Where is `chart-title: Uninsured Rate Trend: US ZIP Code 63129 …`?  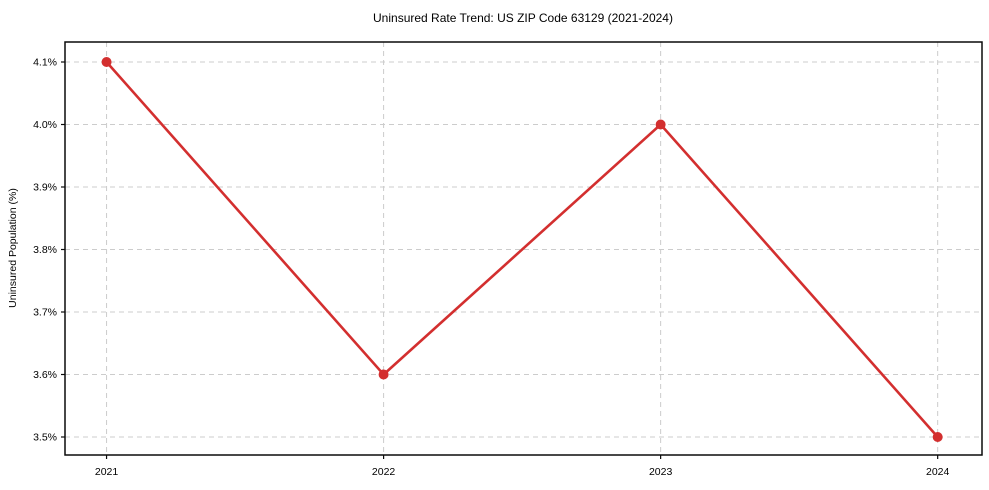
chart-title: Uninsured Rate Trend: US ZIP Code 63129 … is located at coordinates (523, 18).